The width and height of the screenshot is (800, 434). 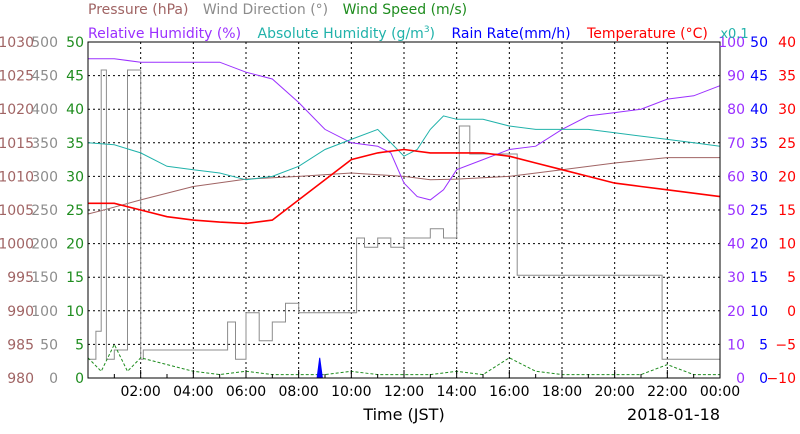 I want to click on tick-label-wind-speed: 30, so click(x=75, y=177).